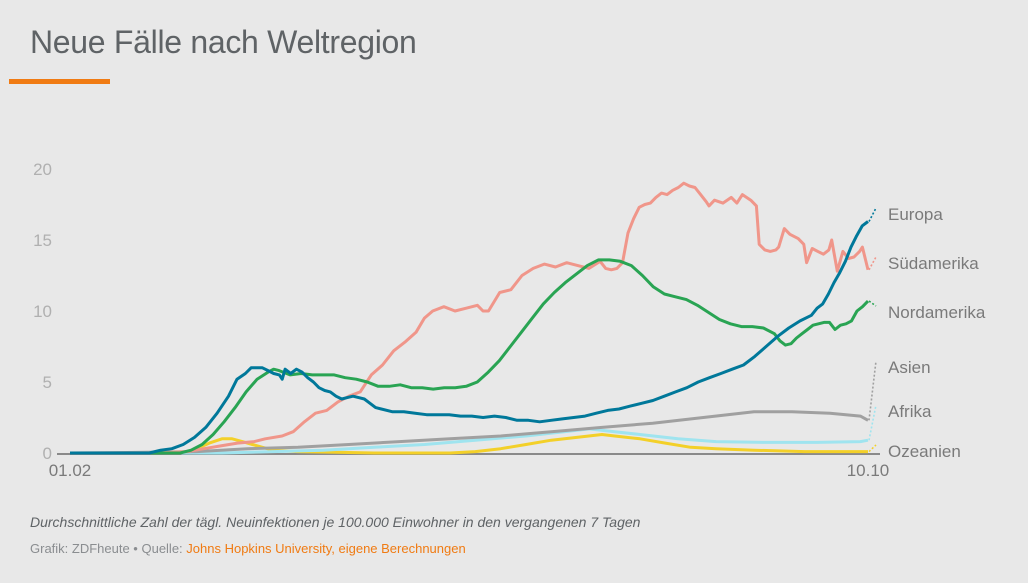 The height and width of the screenshot is (583, 1028). What do you see at coordinates (59, 81) in the screenshot?
I see `title-accent-bar` at bounding box center [59, 81].